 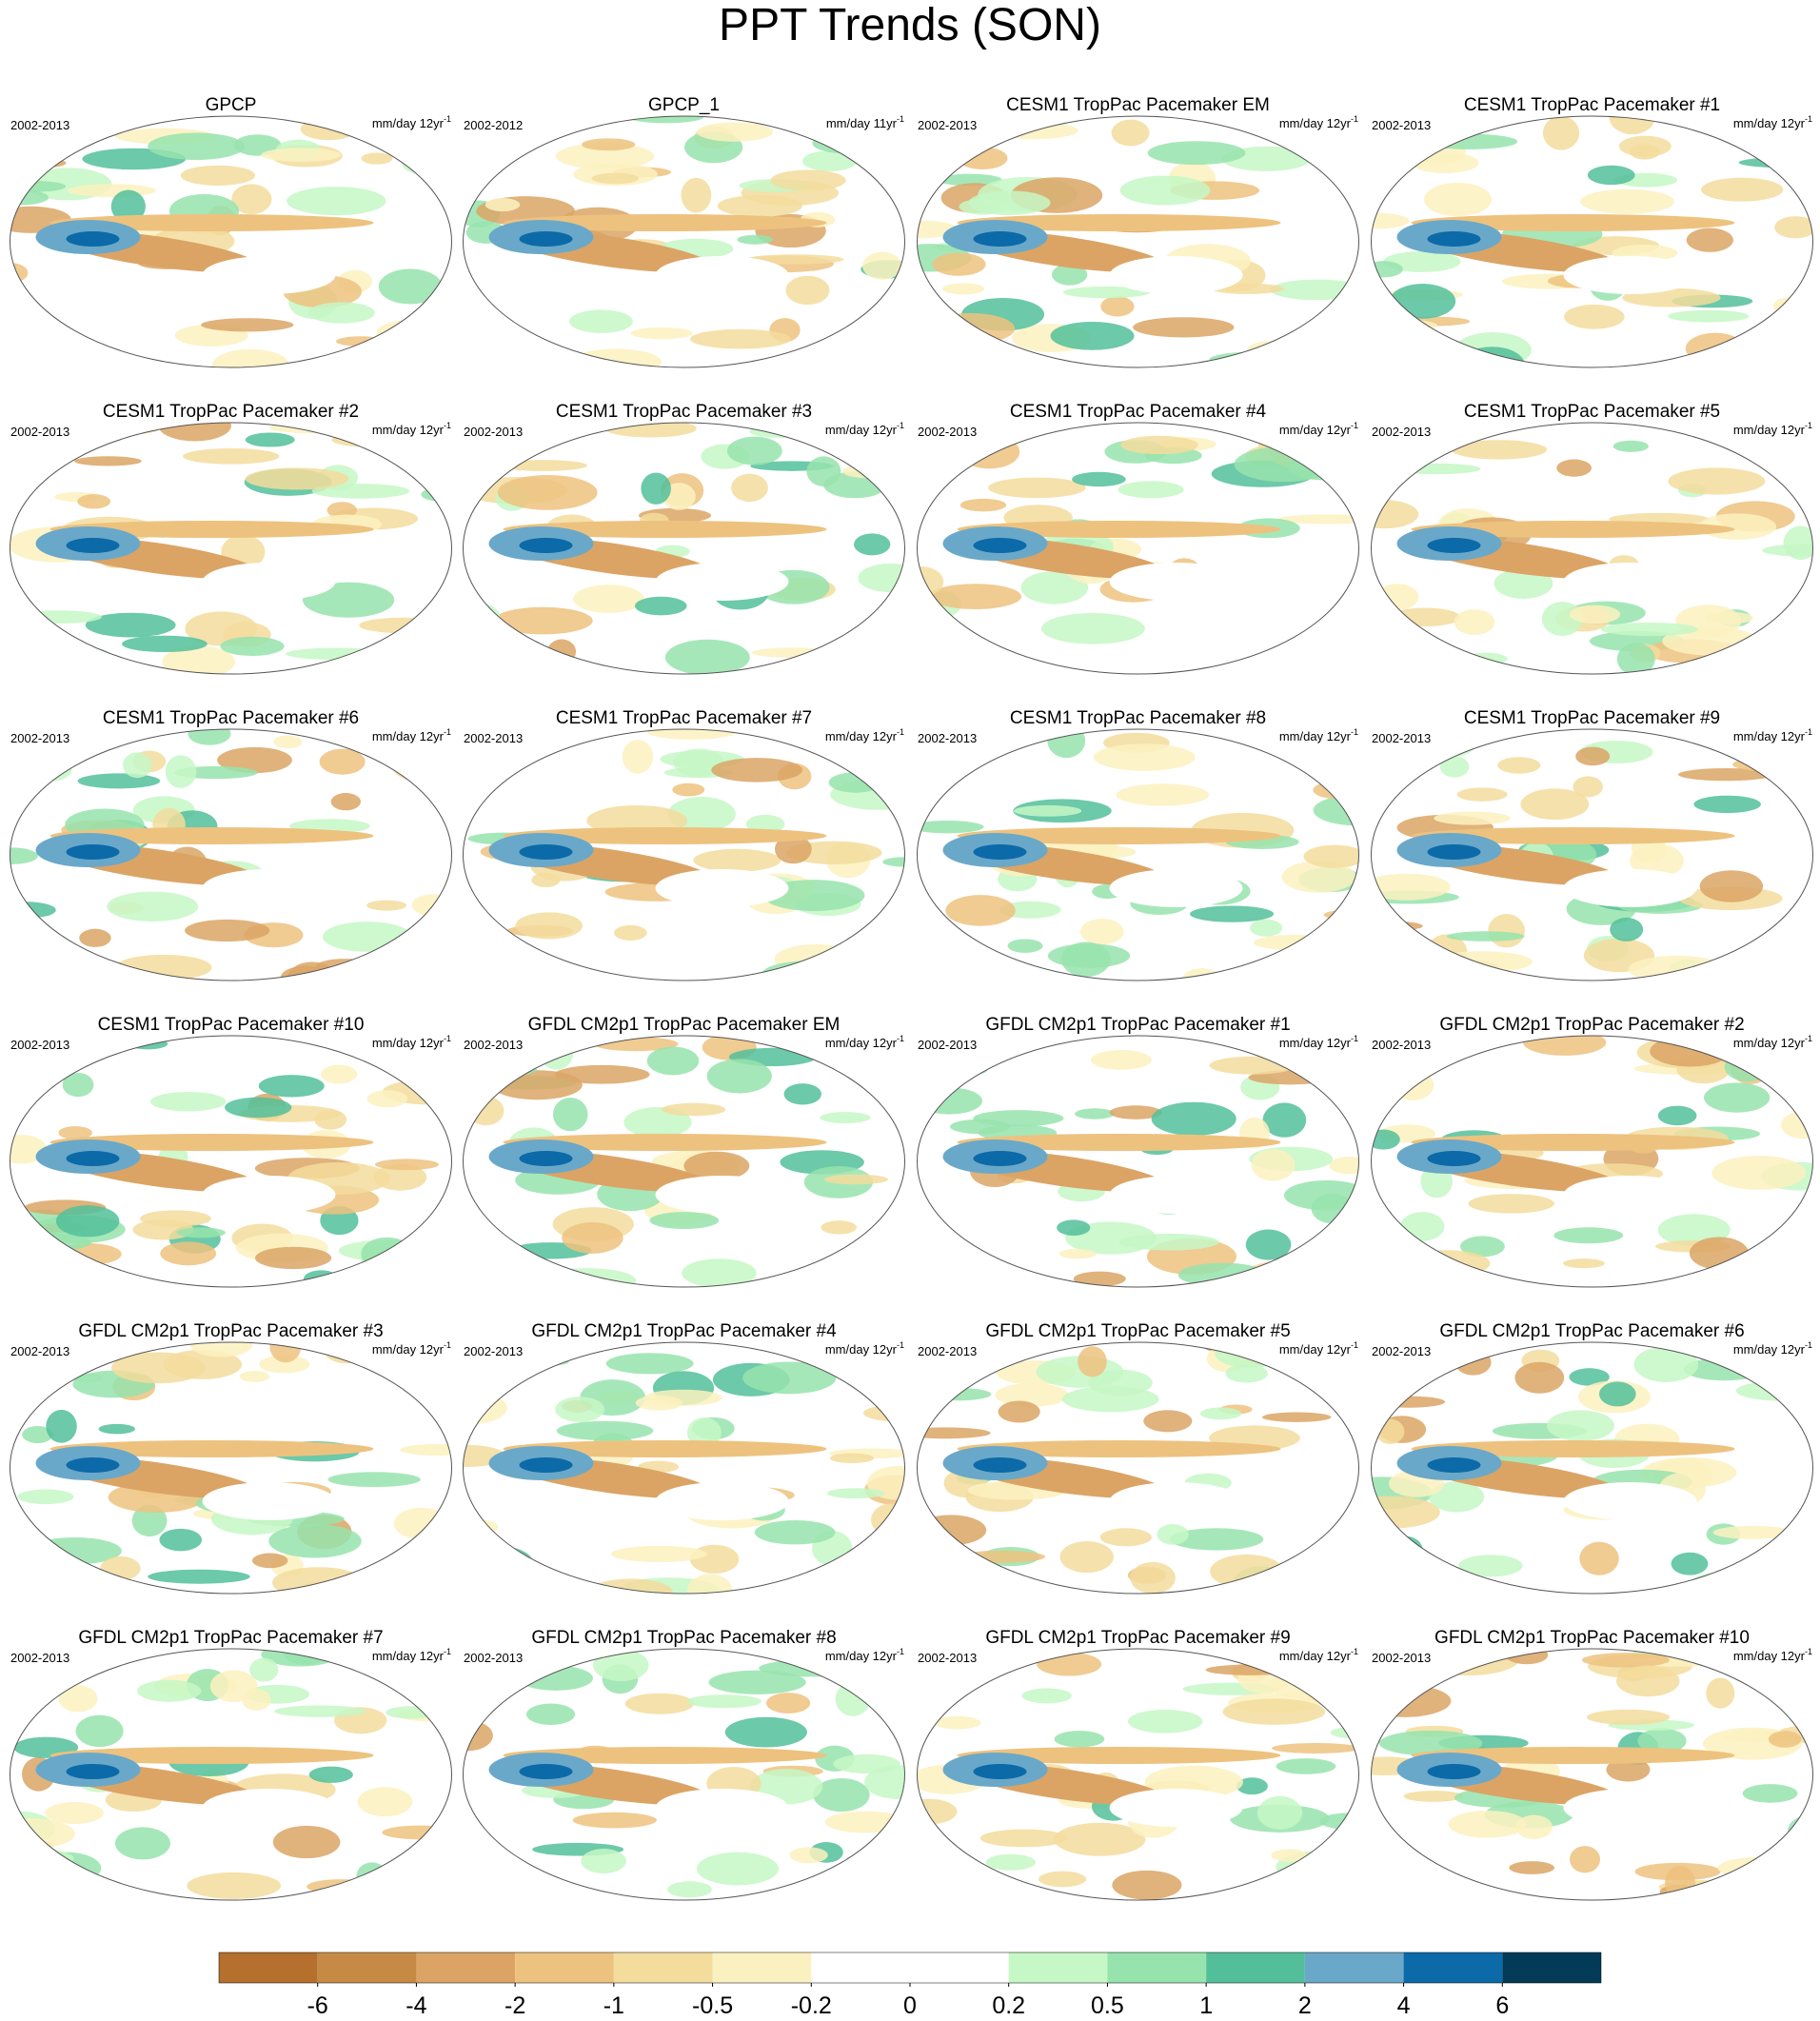 I want to click on panel-title: GFDL CM2p1 TropPac Pacemaker #6, so click(x=1591, y=1331).